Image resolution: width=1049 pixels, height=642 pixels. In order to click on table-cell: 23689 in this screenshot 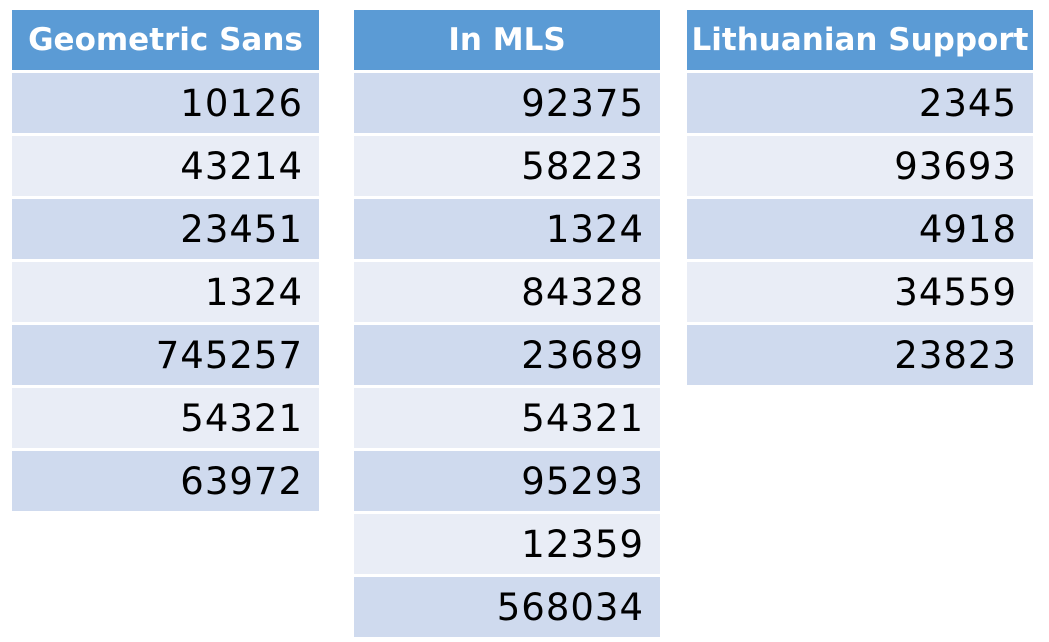, I will do `click(507, 355)`.